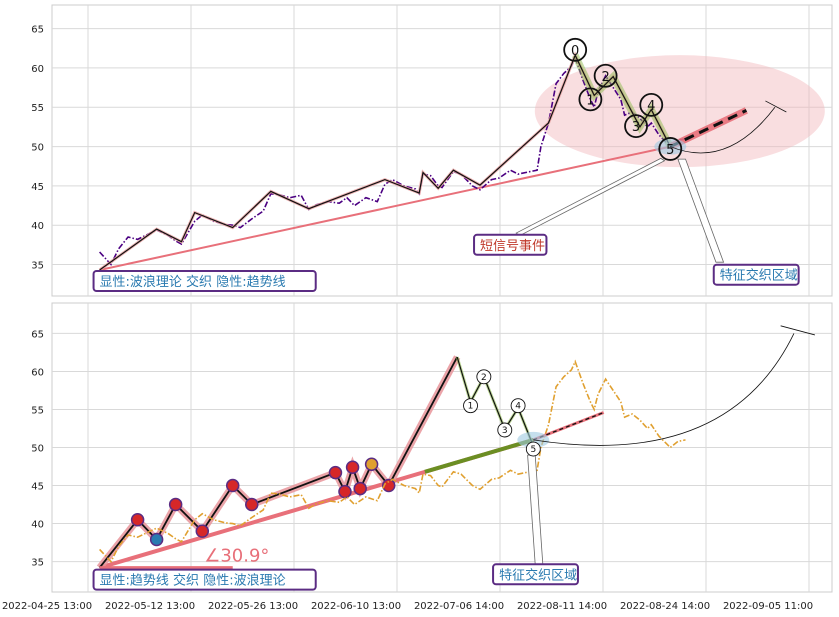 This screenshot has height=617, width=839. What do you see at coordinates (47, 606) in the screenshot?
I see `x-tick-label: 2022-04-25 13:00` at bounding box center [47, 606].